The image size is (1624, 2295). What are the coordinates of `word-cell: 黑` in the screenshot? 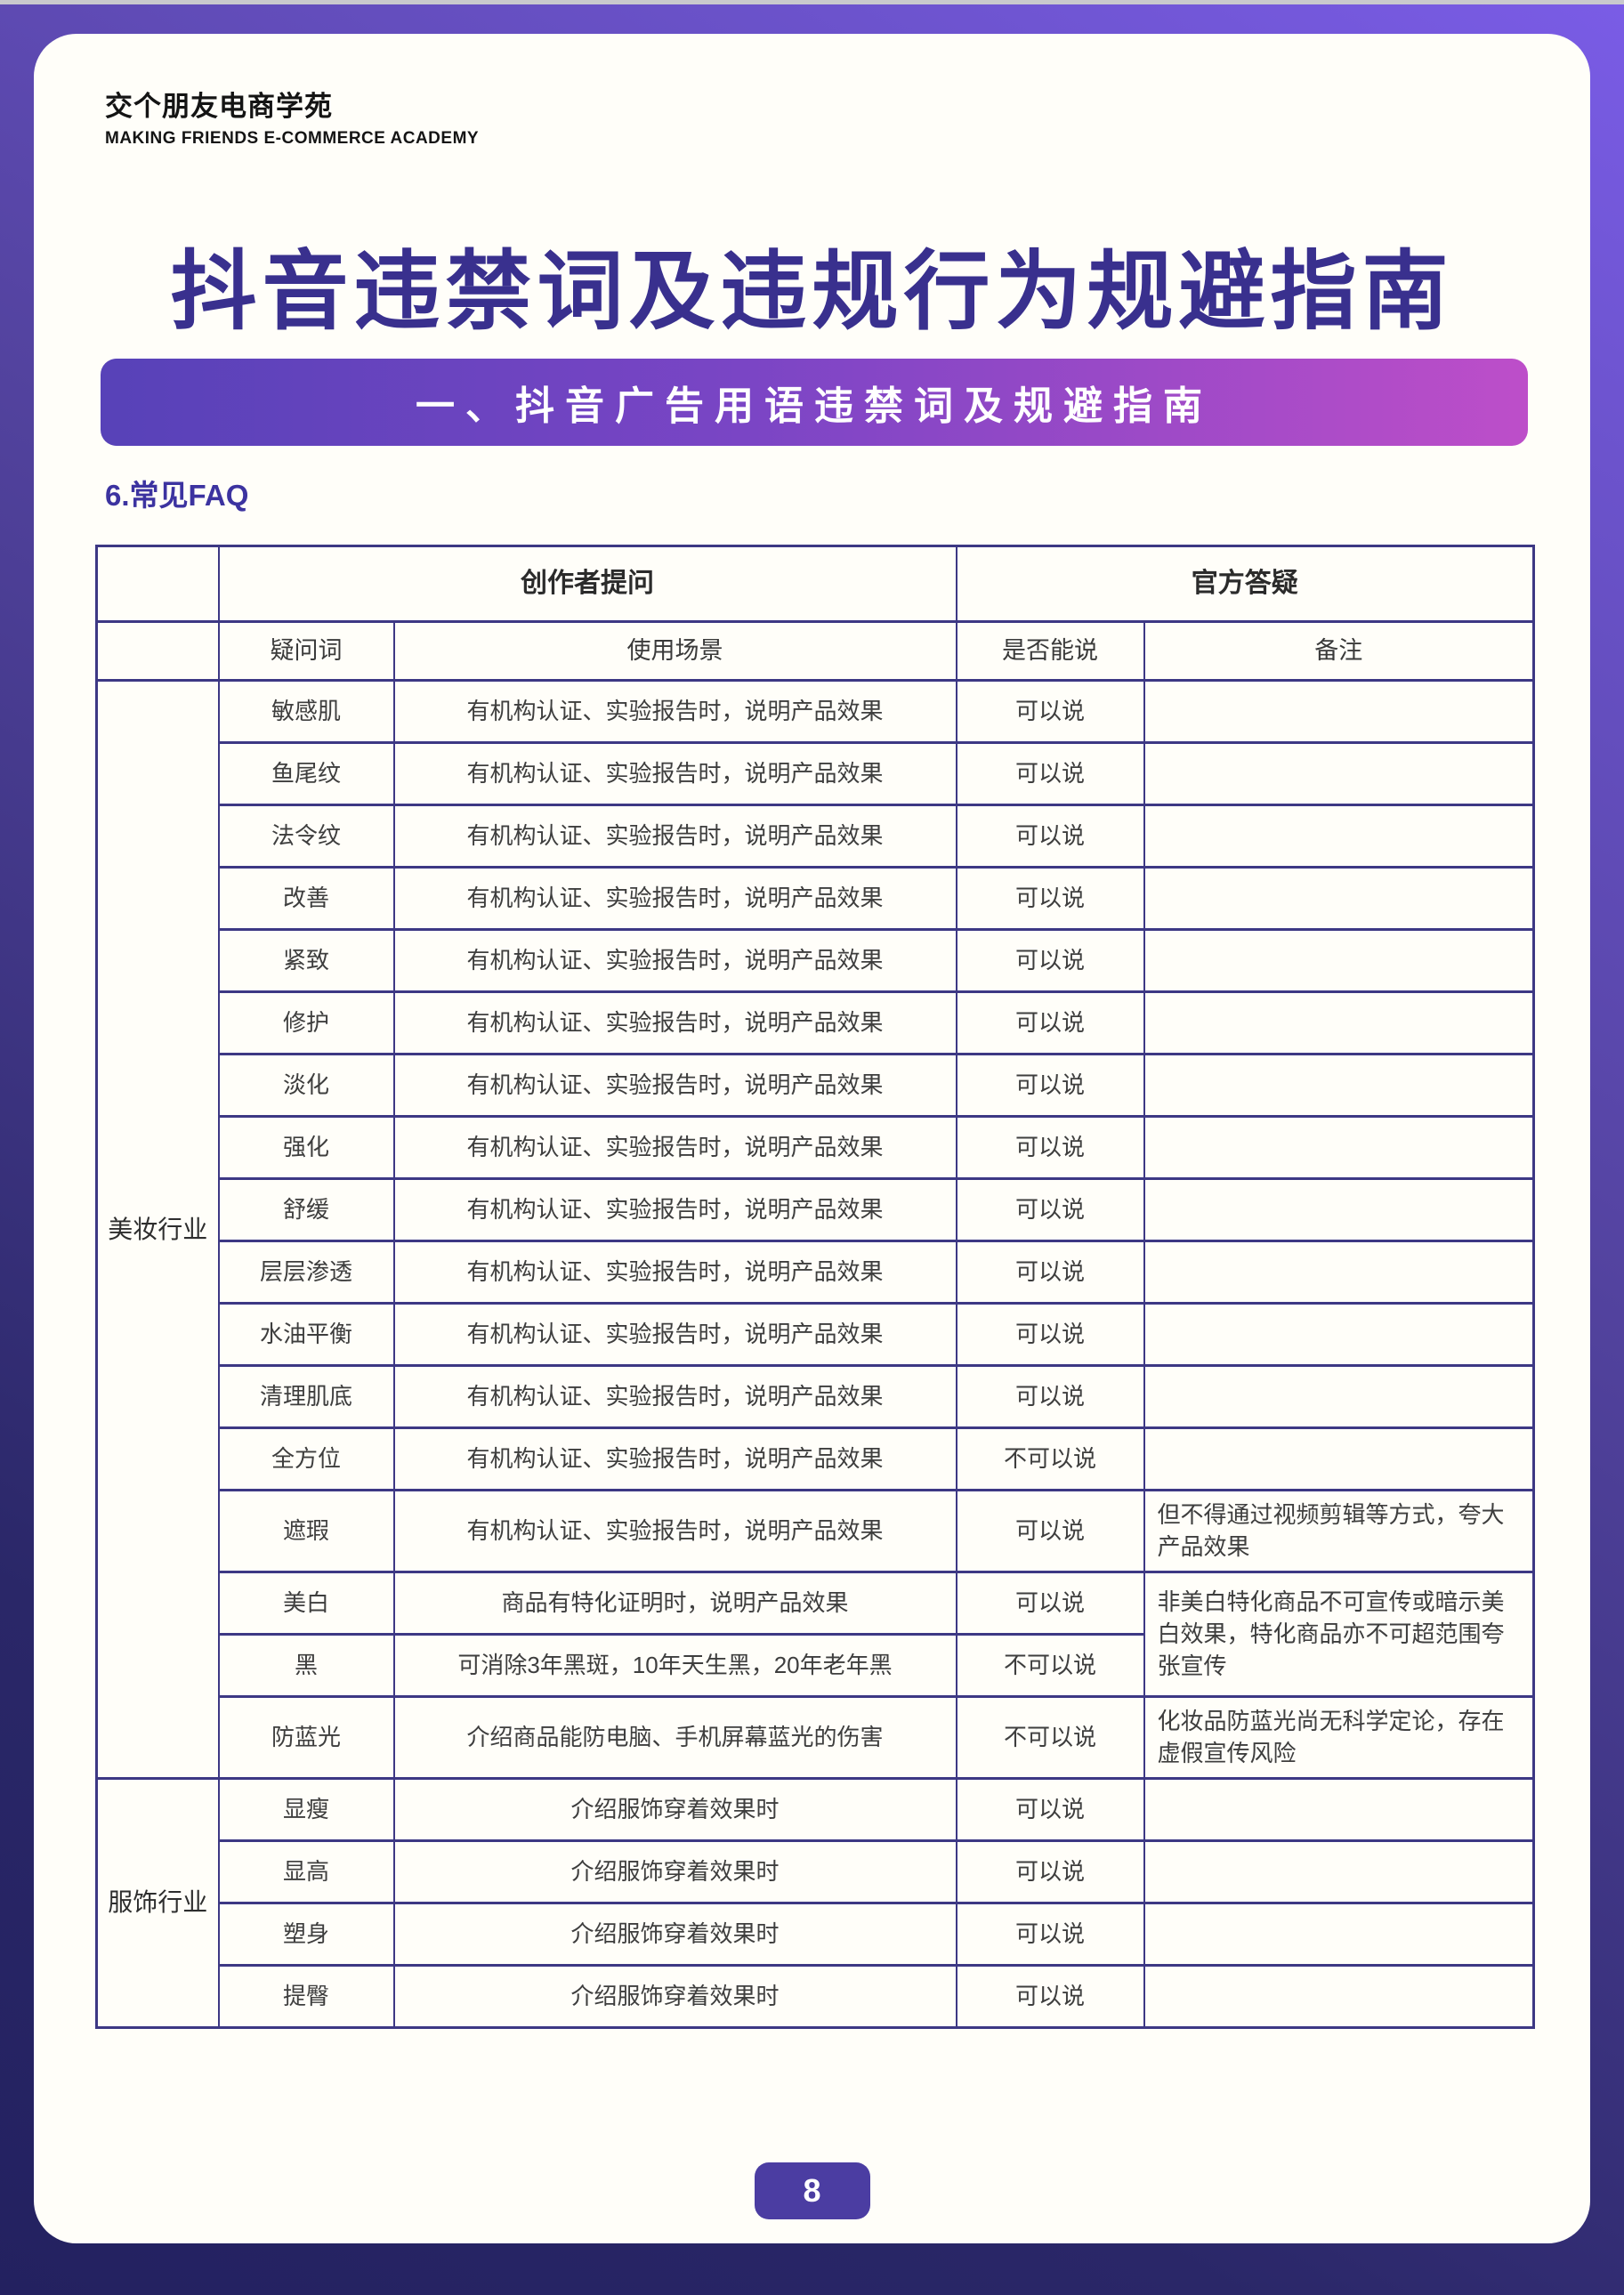 It's located at (306, 1665).